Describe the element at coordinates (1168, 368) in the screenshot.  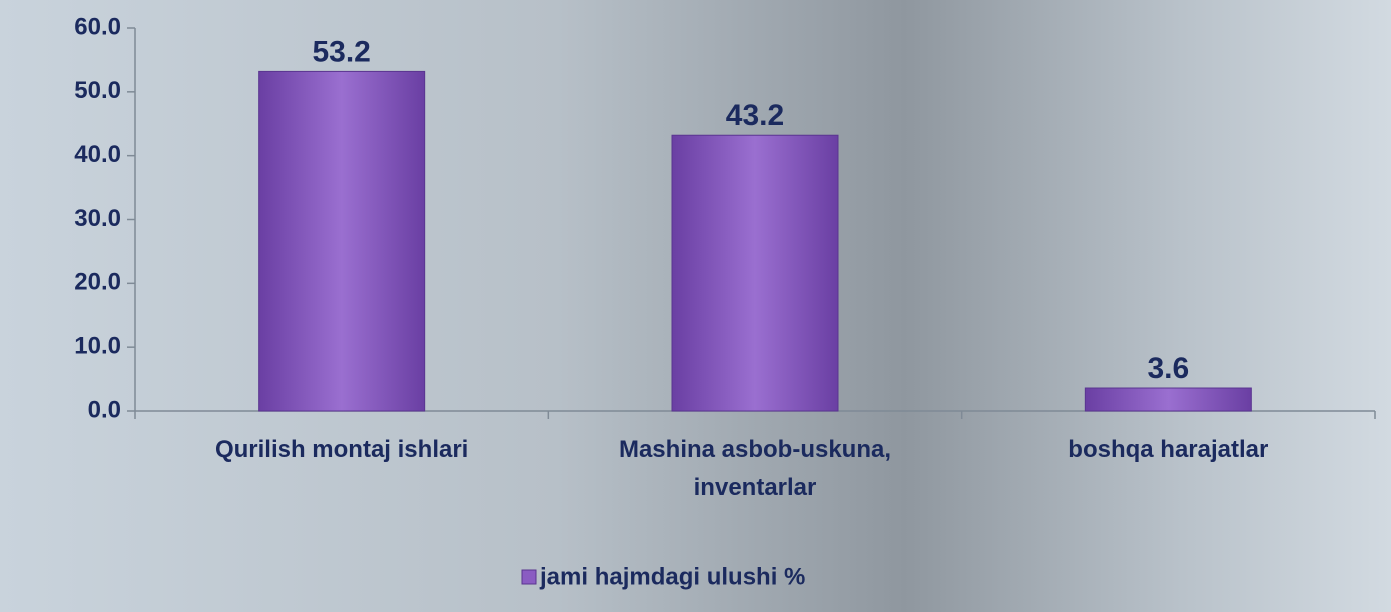
I see `data-label: 3.6` at that location.